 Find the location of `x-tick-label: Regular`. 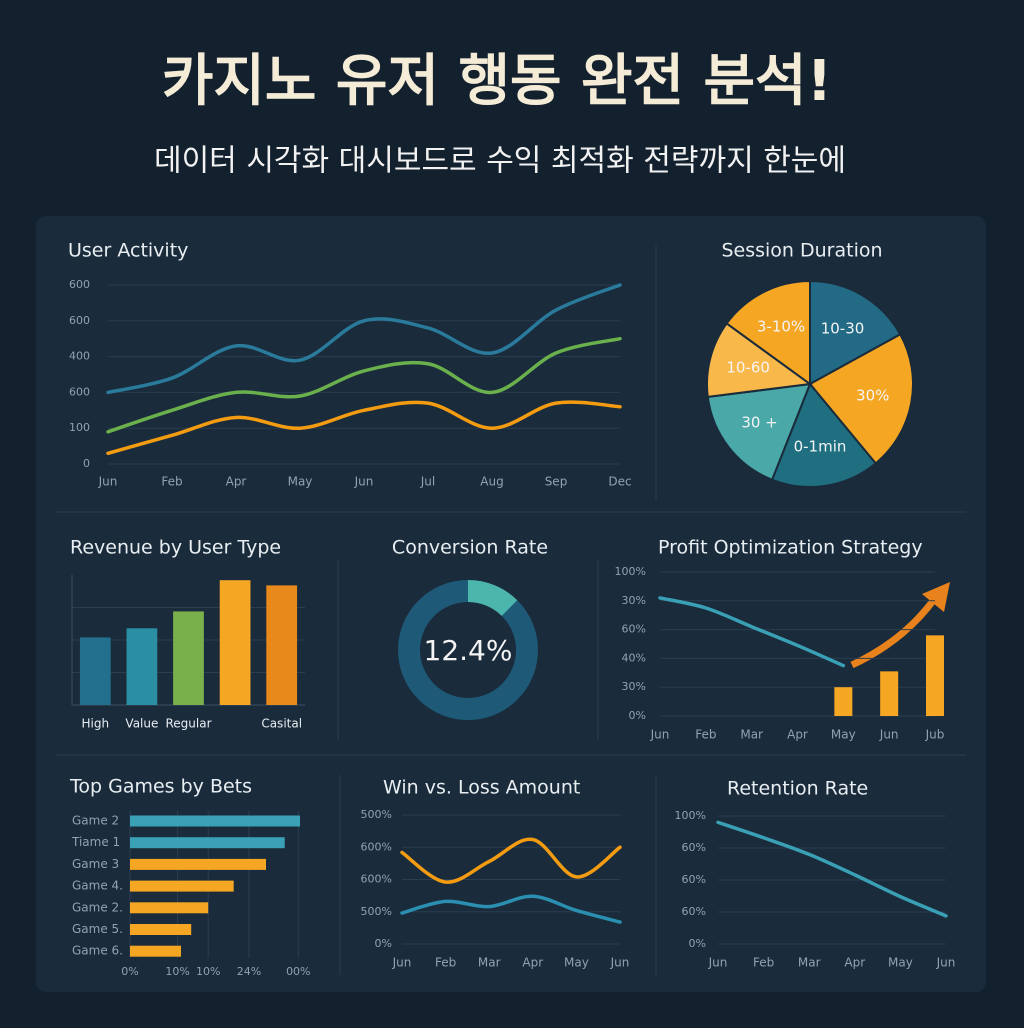

x-tick-label: Regular is located at coordinates (188, 724).